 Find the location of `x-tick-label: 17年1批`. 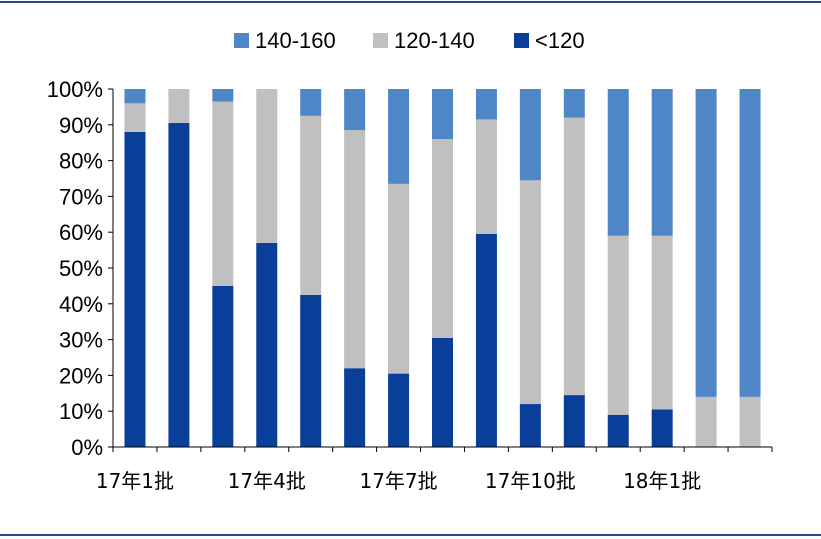

x-tick-label: 17年1批 is located at coordinates (135, 481).